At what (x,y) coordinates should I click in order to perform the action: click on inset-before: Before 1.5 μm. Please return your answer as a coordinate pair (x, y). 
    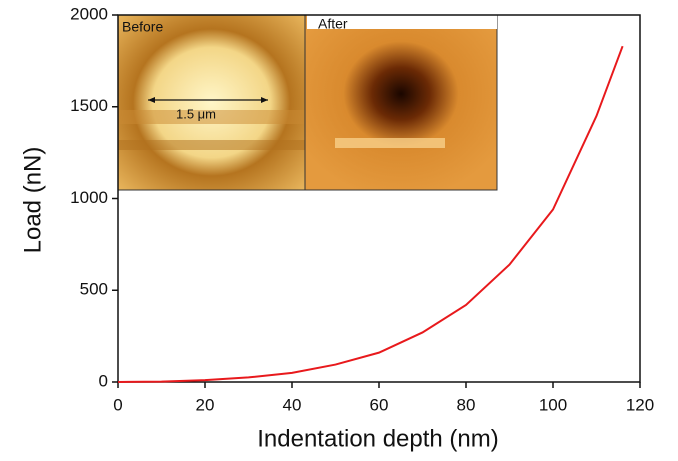
    Looking at the image, I should click on (211, 102).